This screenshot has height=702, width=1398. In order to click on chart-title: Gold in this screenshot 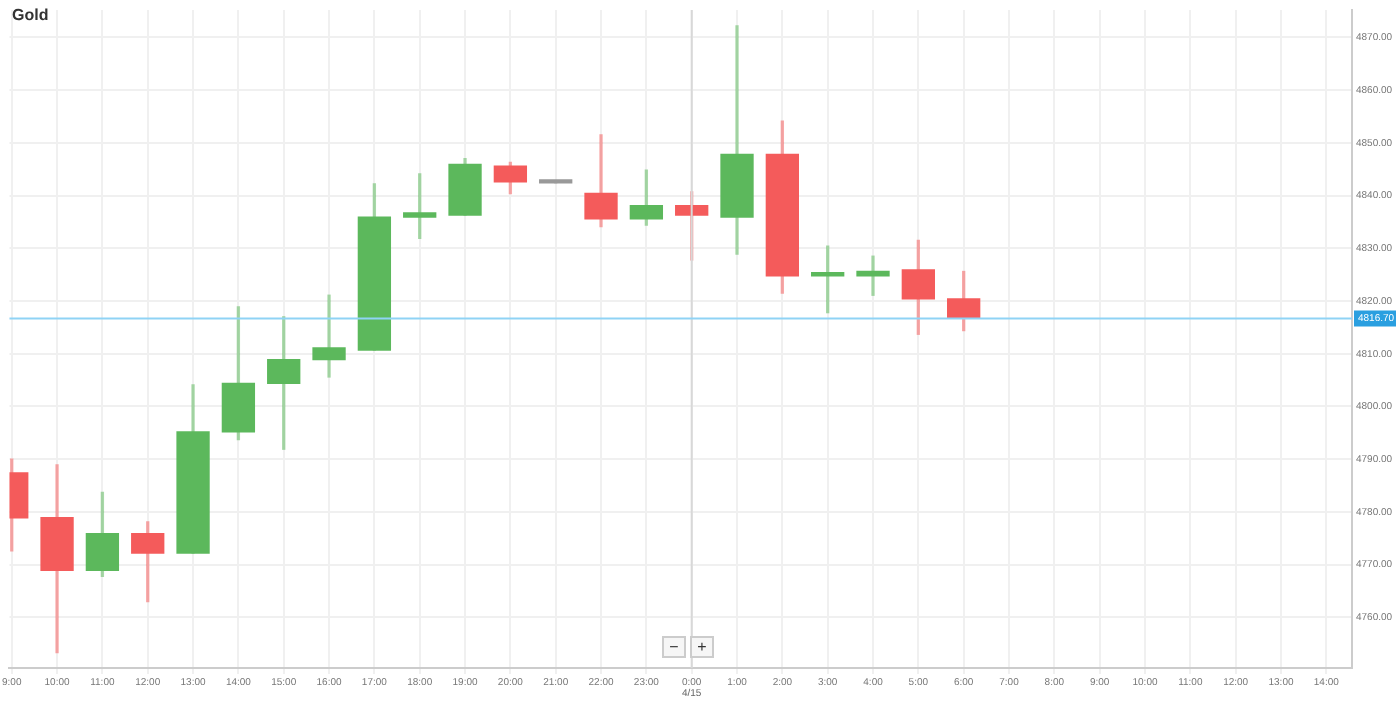, I will do `click(30, 15)`.